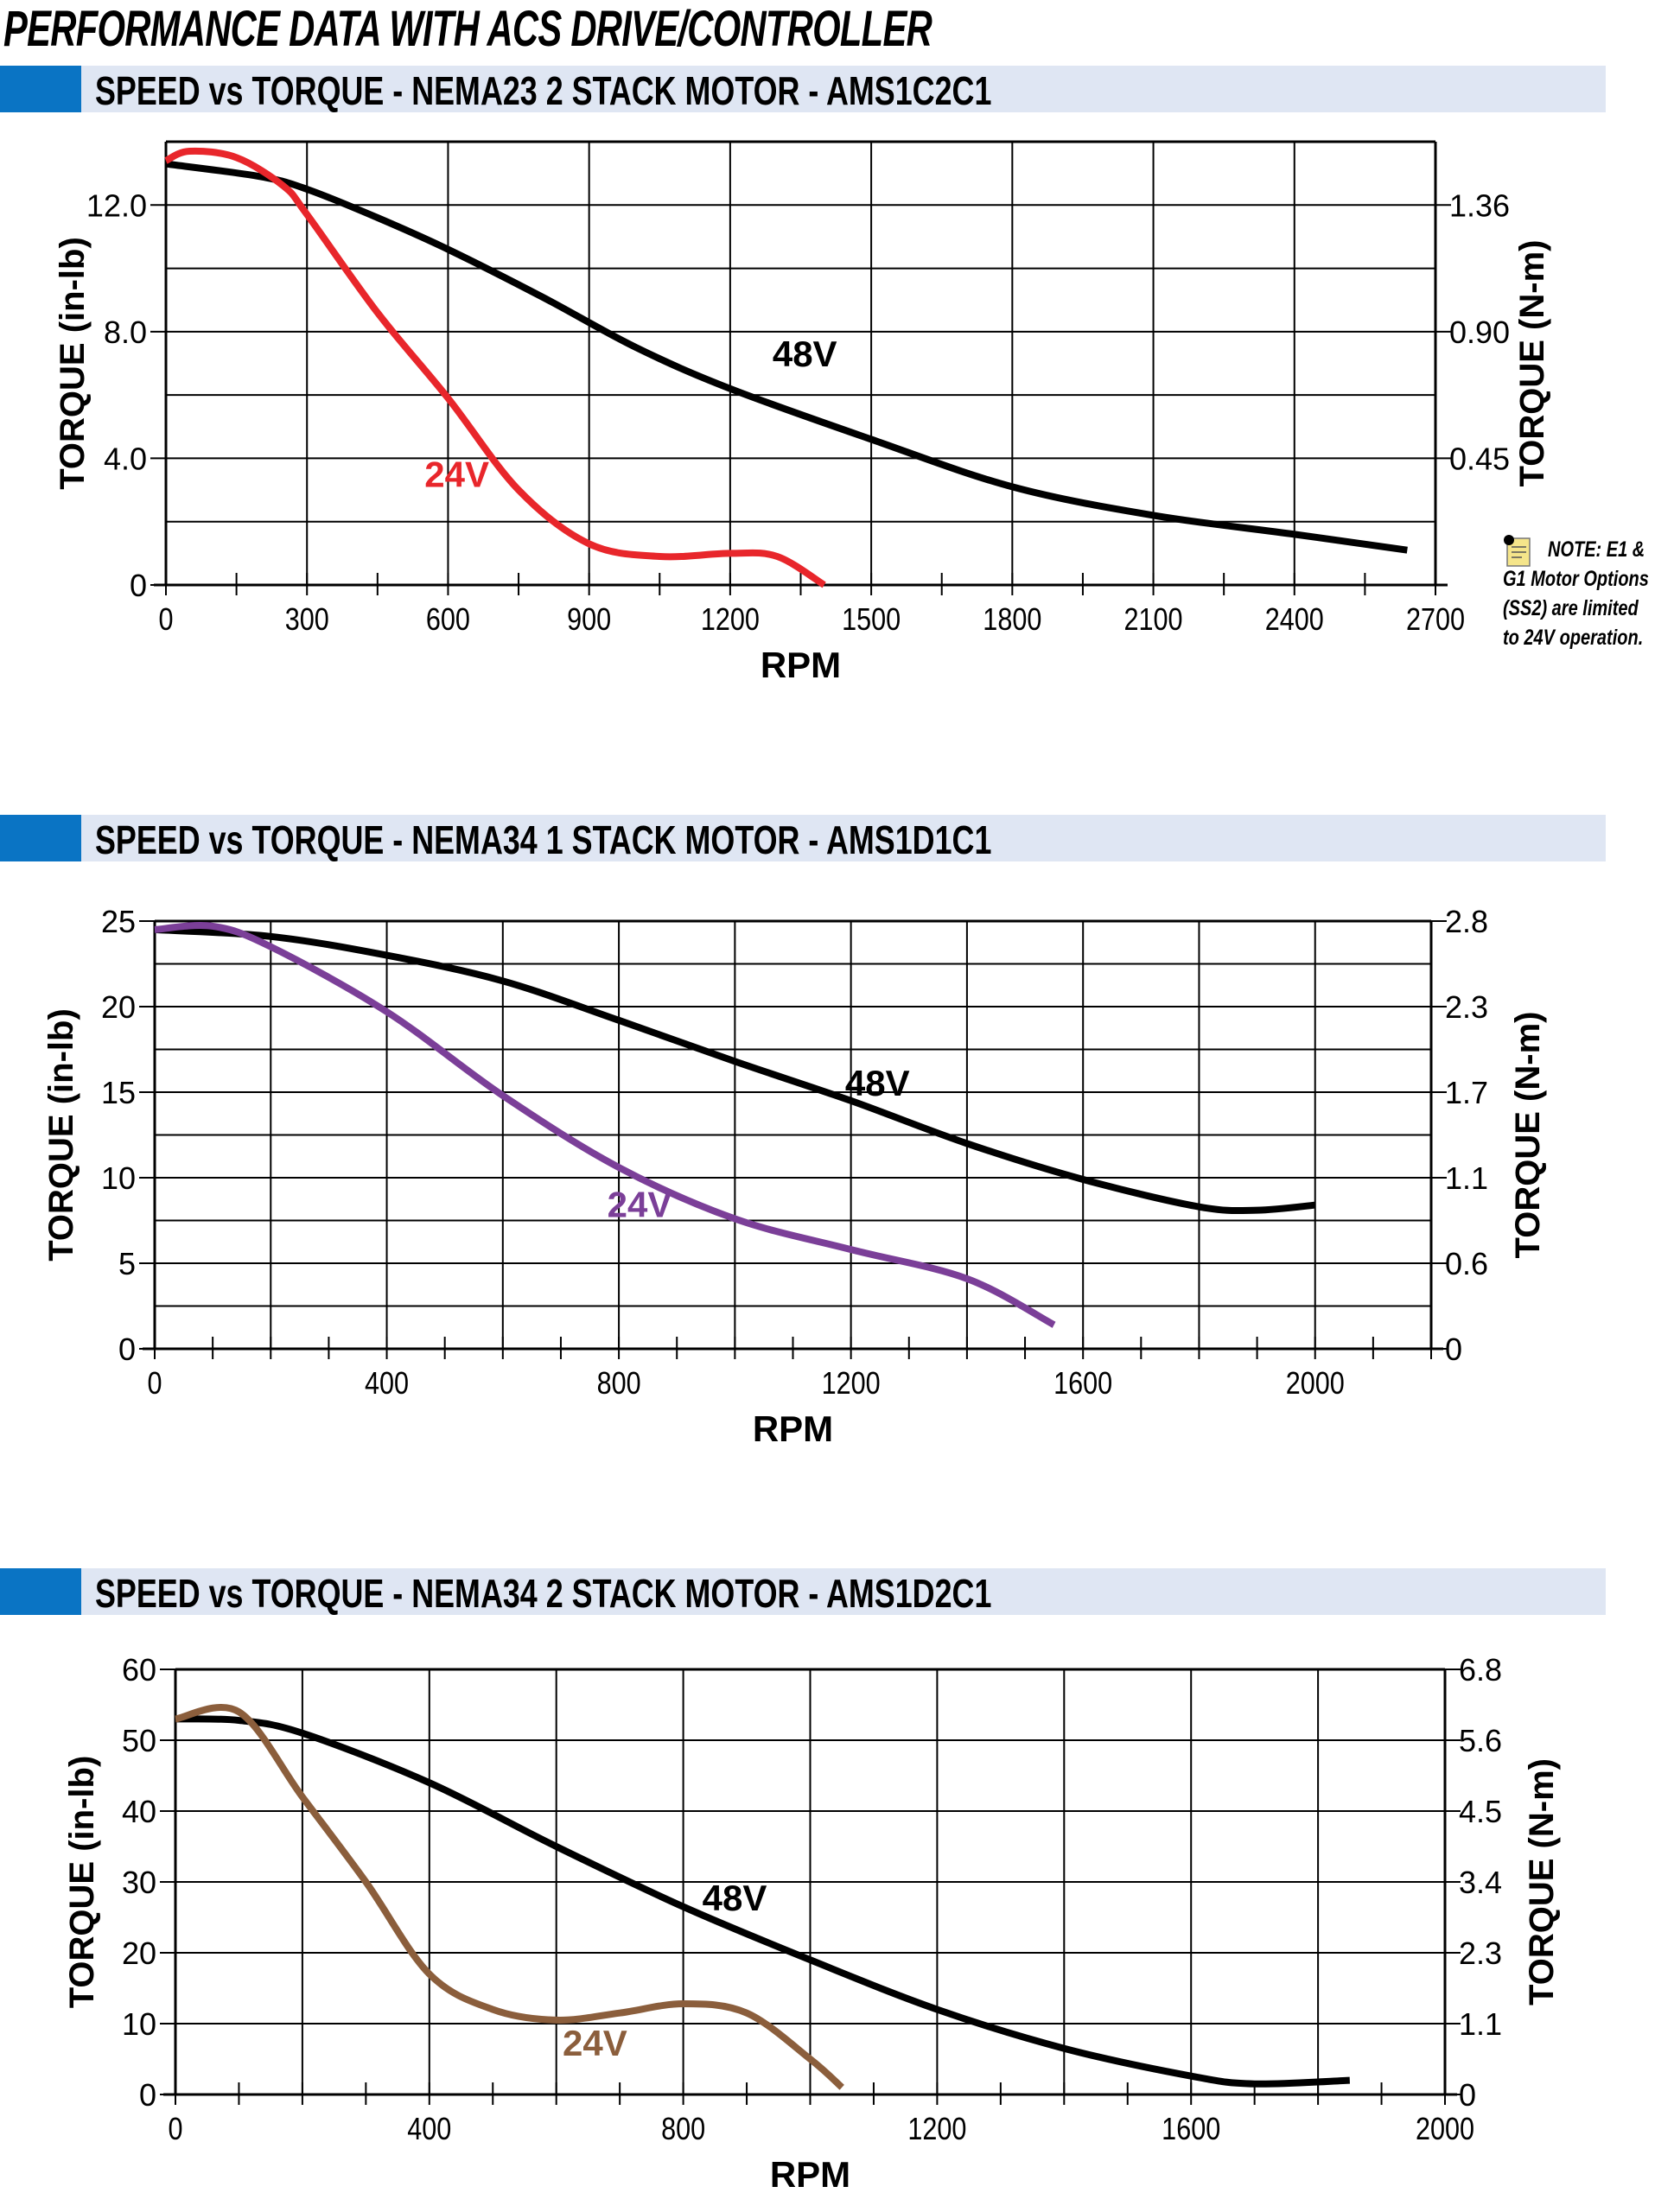 The height and width of the screenshot is (2212, 1674). Describe the element at coordinates (1479, 332) in the screenshot. I see `y2-tick-label: 0.90` at that location.